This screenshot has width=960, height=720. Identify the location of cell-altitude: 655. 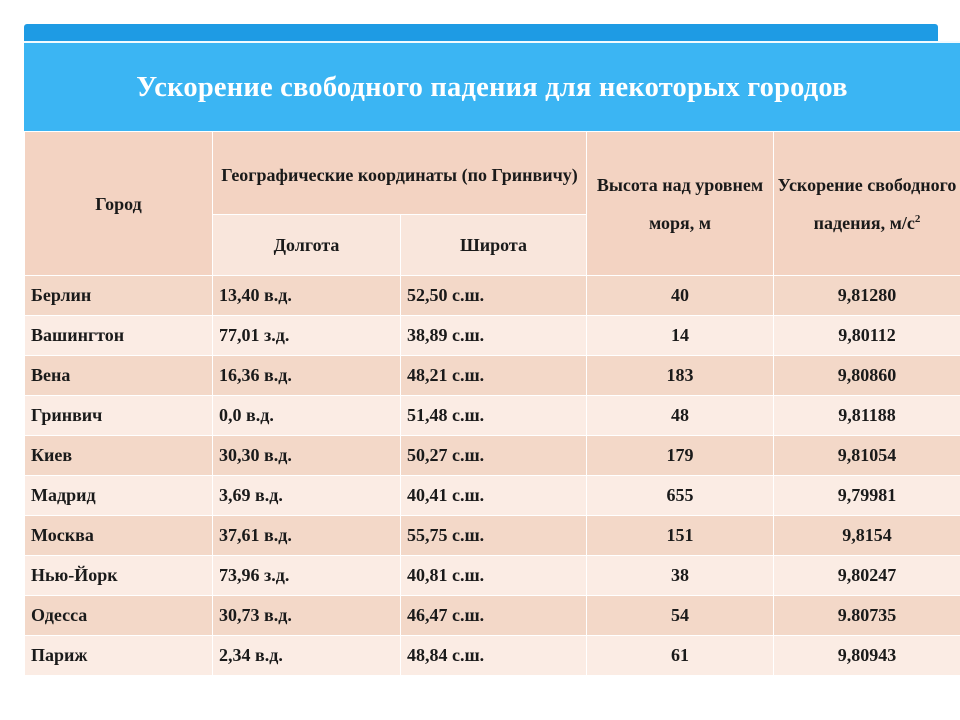
(680, 495).